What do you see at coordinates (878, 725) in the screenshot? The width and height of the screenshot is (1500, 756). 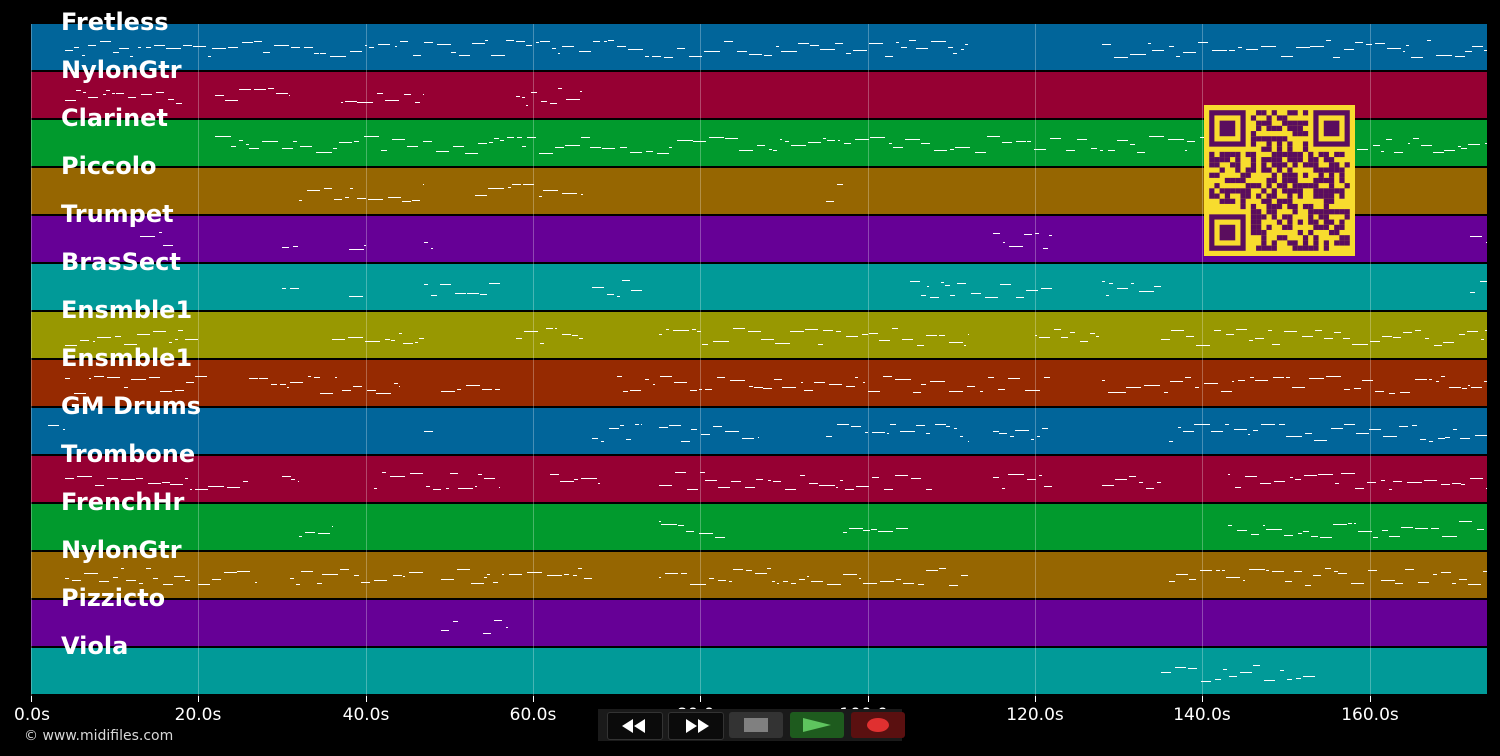 I see `record-button` at bounding box center [878, 725].